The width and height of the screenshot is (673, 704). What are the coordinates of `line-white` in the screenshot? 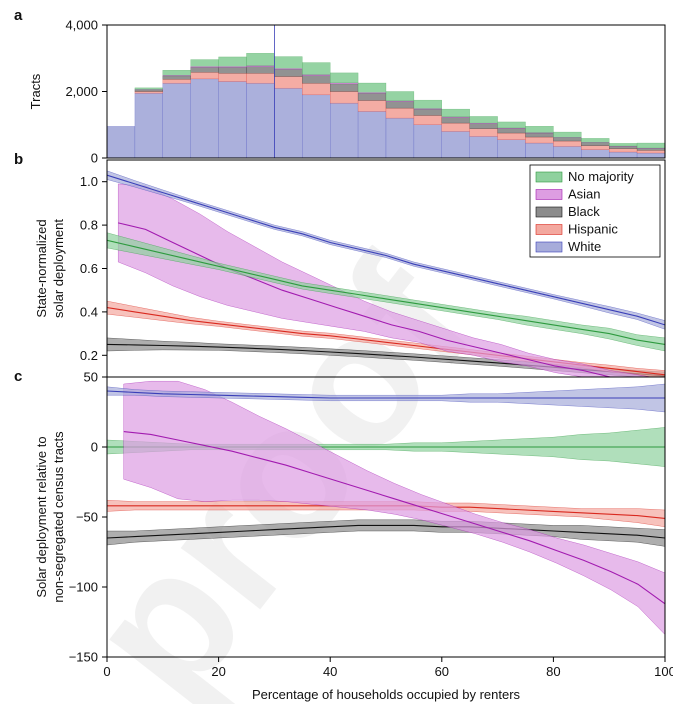 It's located at (386, 394).